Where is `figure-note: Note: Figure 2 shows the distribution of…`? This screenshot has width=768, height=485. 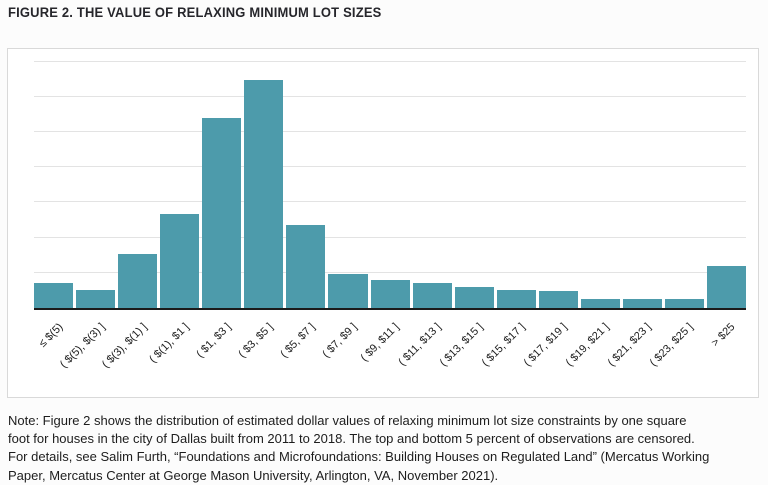 figure-note: Note: Figure 2 shows the distribution of… is located at coordinates (359, 448).